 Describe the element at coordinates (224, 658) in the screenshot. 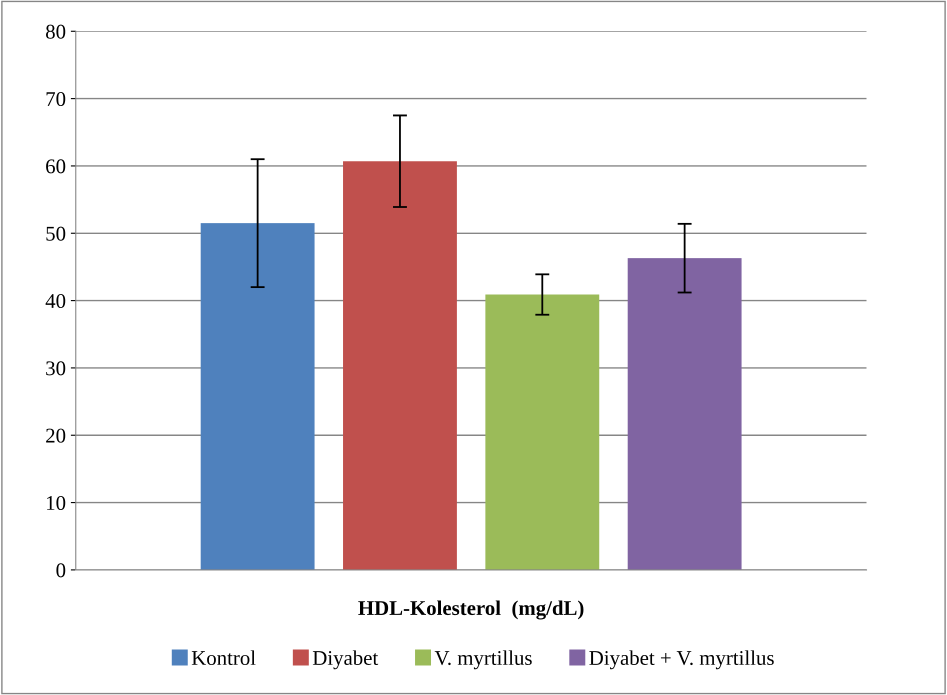

I see `legend-label: Kontrol` at that location.